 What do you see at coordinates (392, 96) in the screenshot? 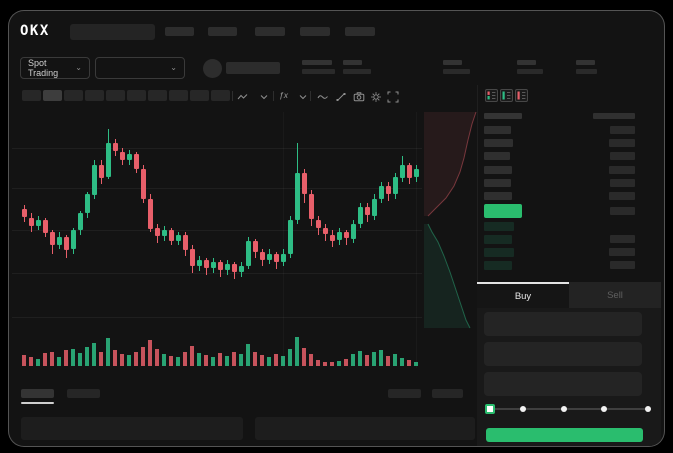
I see `fullscreen-icon` at bounding box center [392, 96].